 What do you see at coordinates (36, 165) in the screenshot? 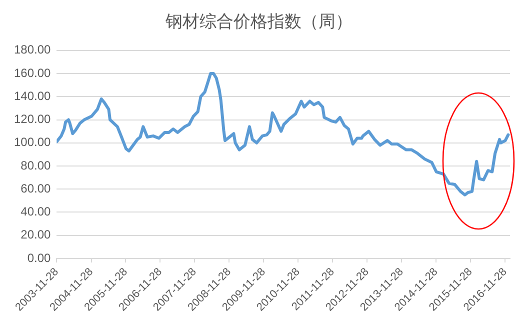
I see `y-tick-label: 80.00` at bounding box center [36, 165].